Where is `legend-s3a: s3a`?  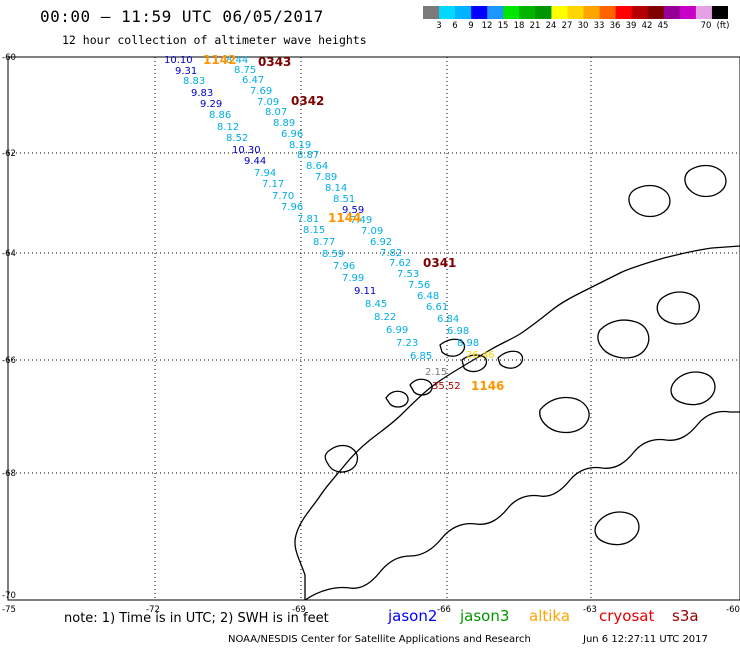 legend-s3a: s3a is located at coordinates (685, 616).